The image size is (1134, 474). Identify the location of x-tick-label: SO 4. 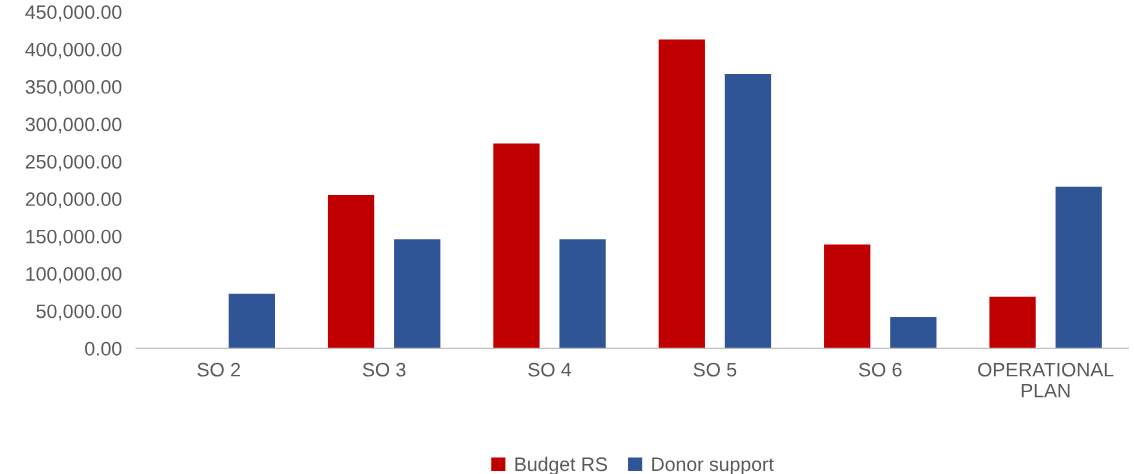
(550, 369).